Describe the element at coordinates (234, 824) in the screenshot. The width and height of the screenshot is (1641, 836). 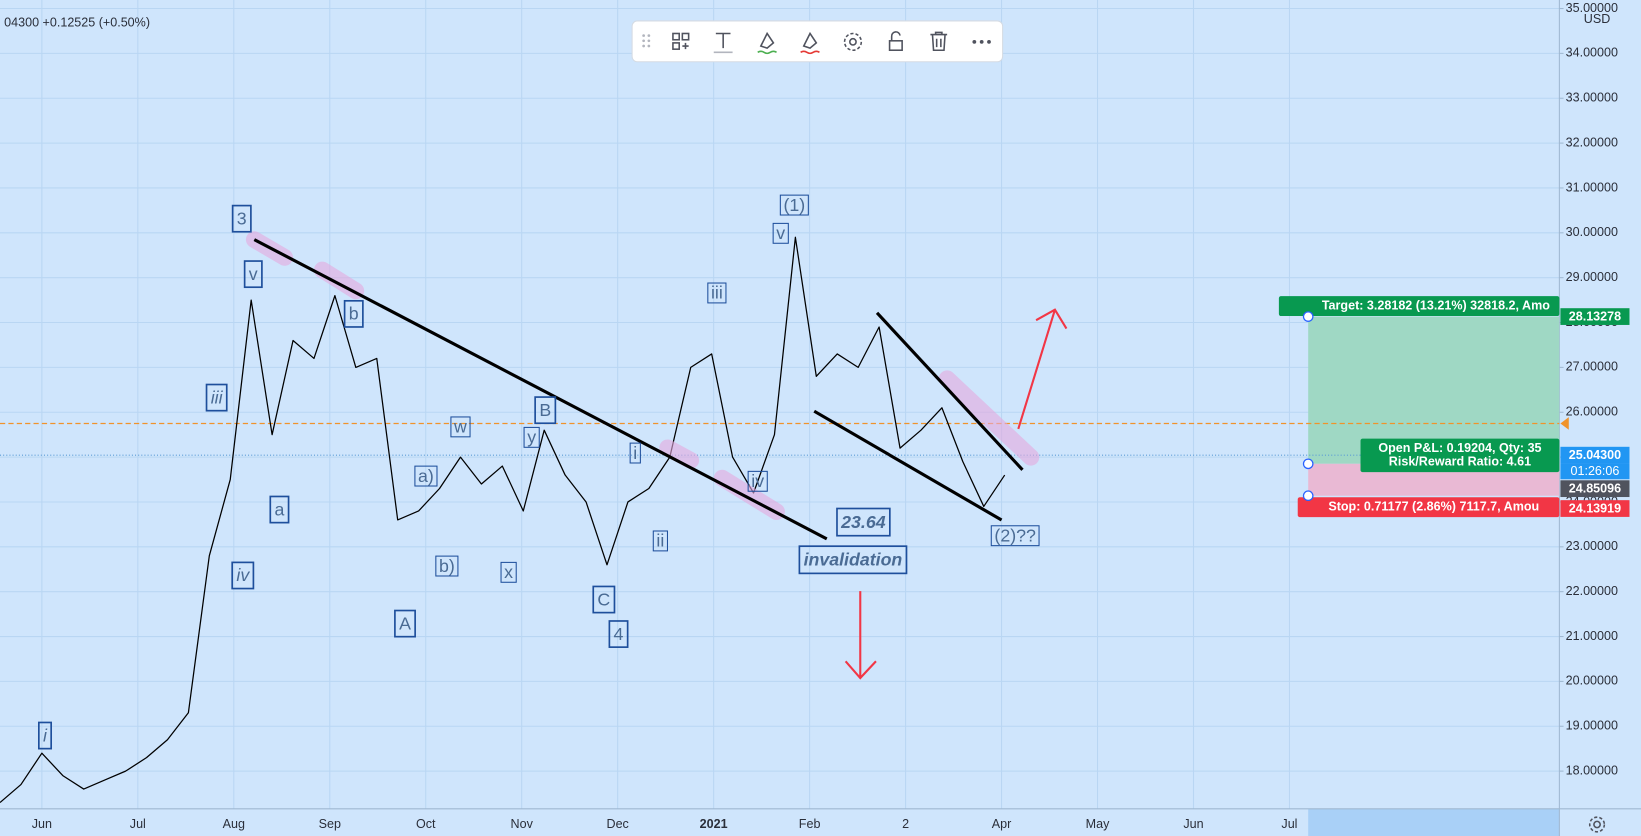
I see `x-tick-label: Aug` at that location.